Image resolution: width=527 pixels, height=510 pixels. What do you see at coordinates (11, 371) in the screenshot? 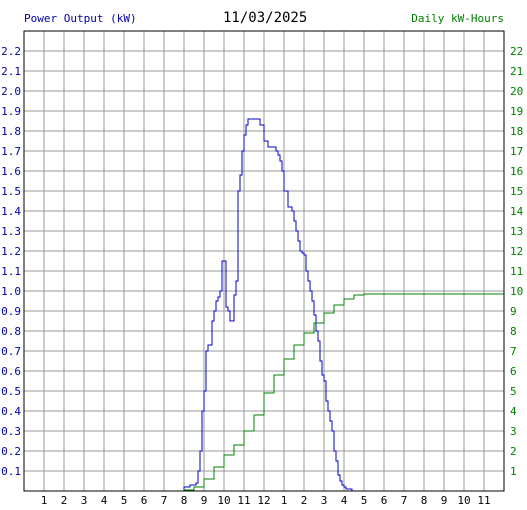
I see `y-left-tick-label: 0.6` at bounding box center [11, 371].